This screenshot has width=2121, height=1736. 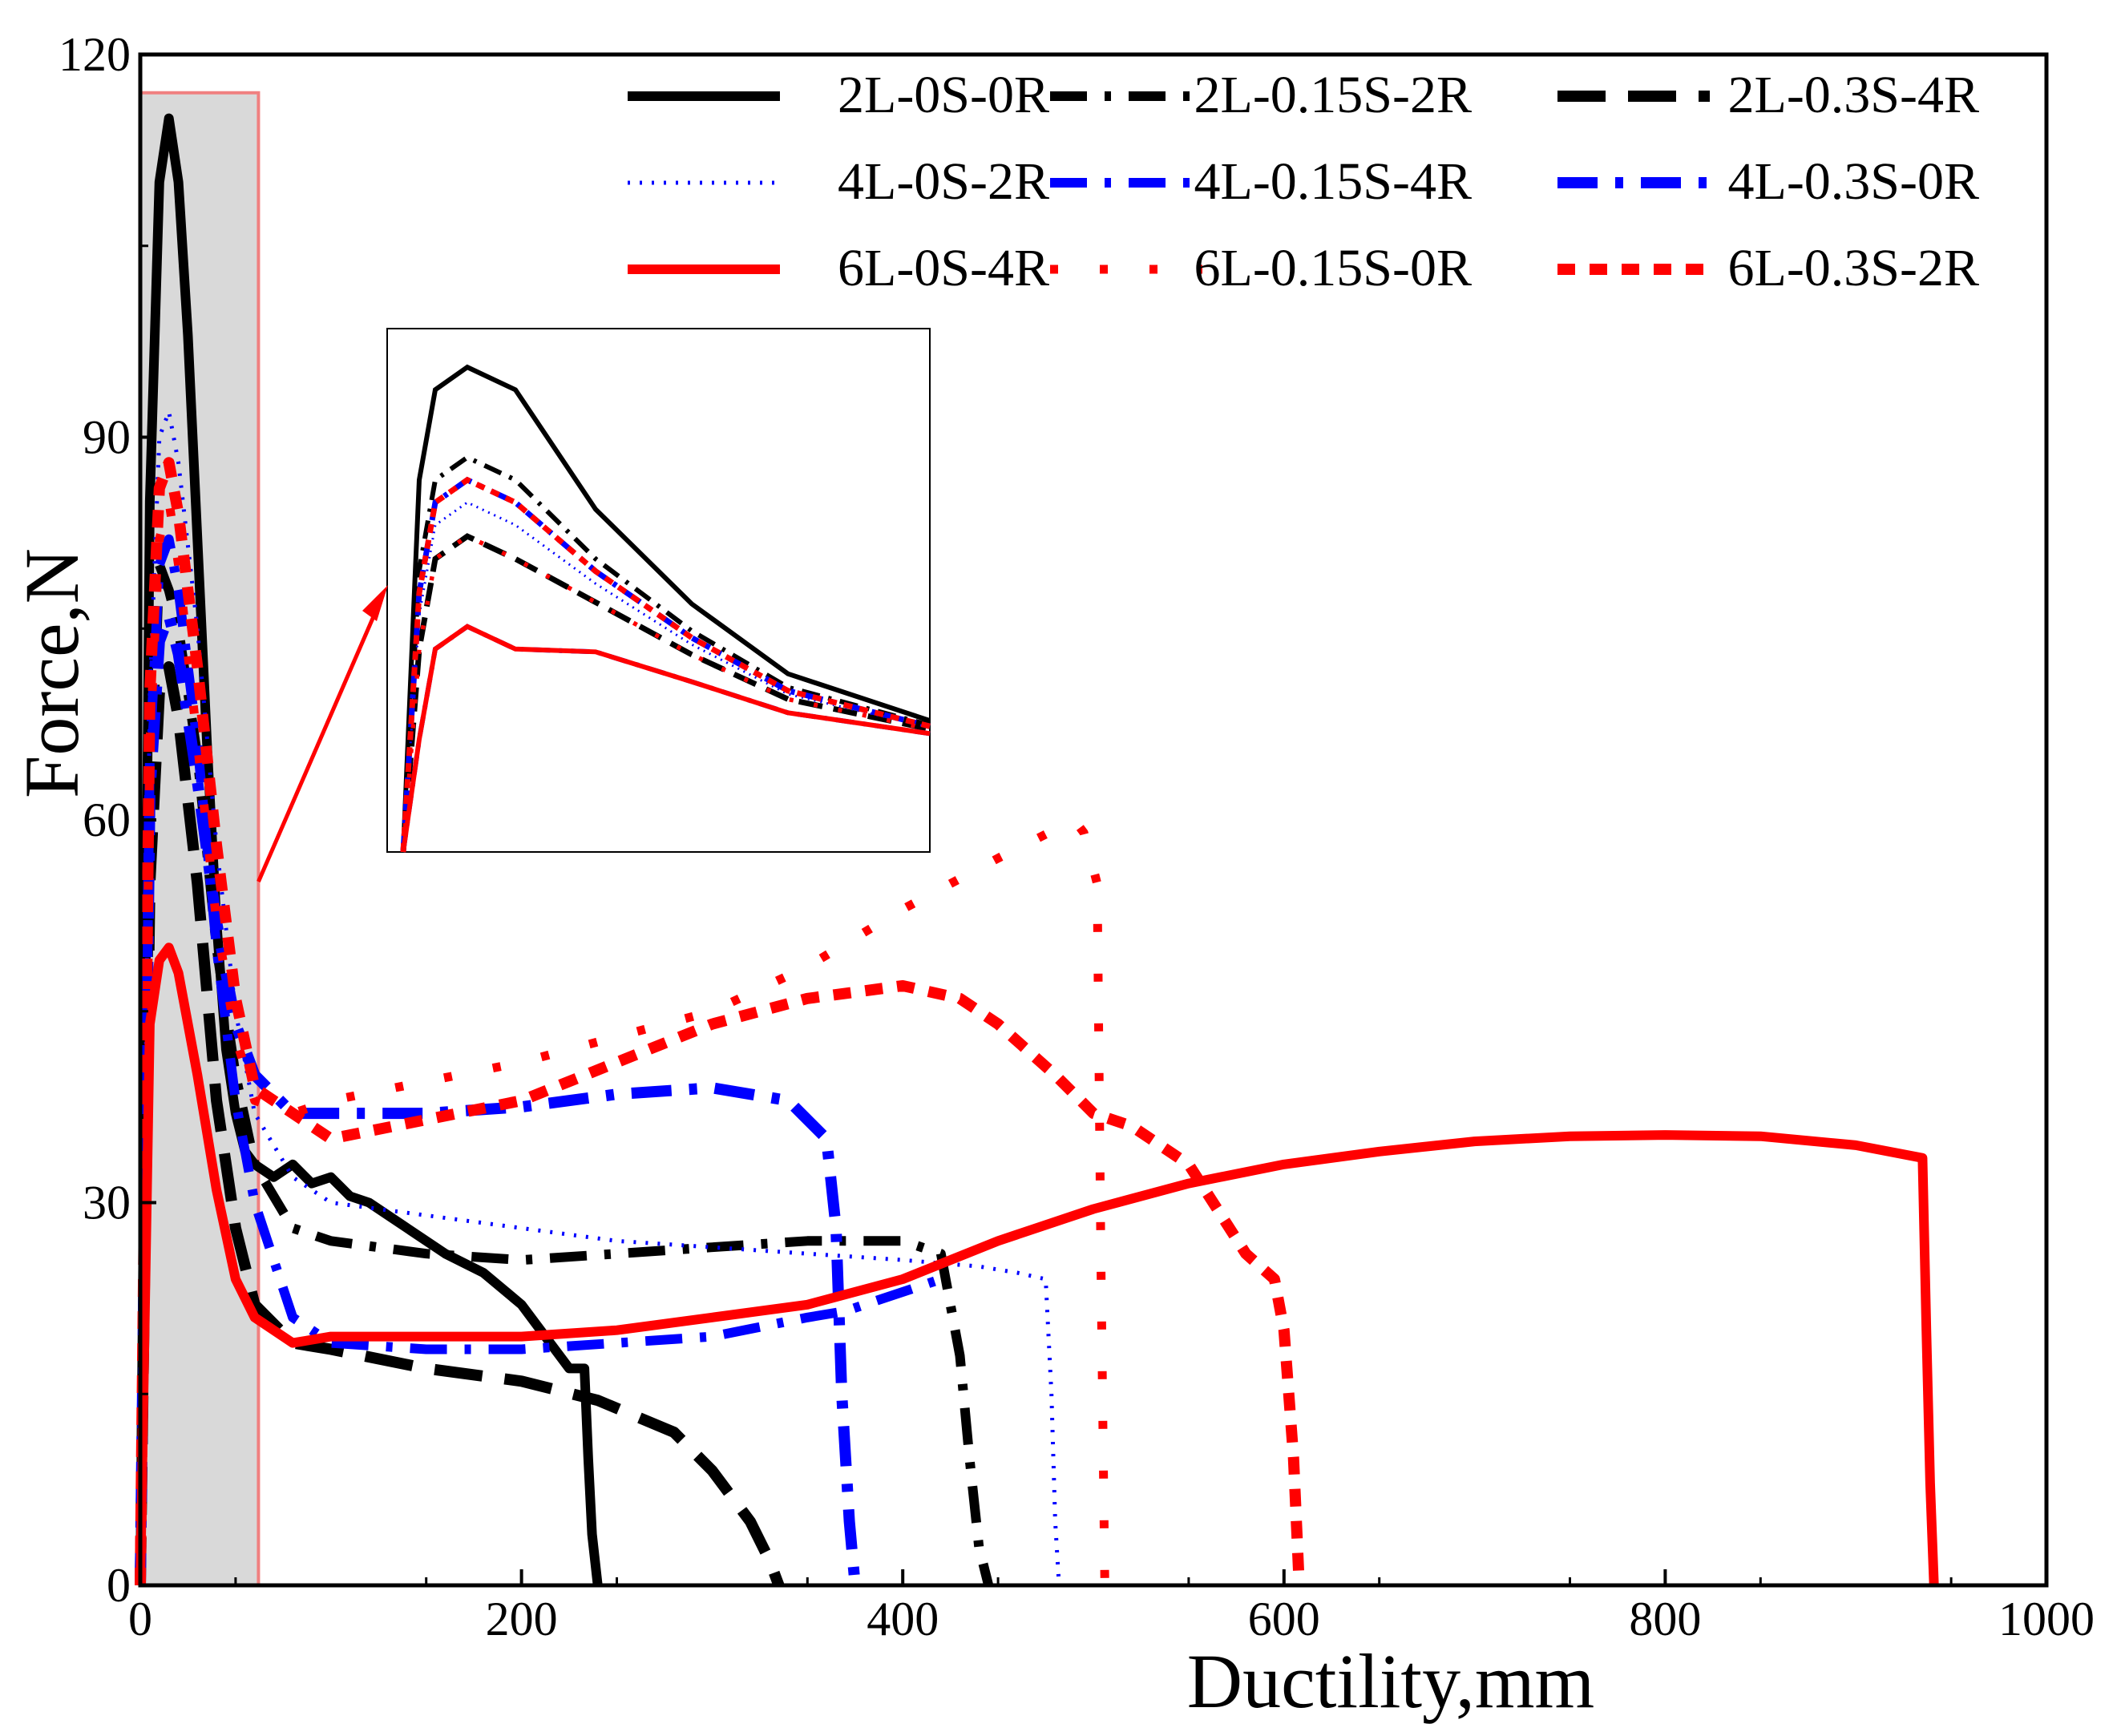 What do you see at coordinates (944, 182) in the screenshot?
I see `legend-label: 4L-0S-2R` at bounding box center [944, 182].